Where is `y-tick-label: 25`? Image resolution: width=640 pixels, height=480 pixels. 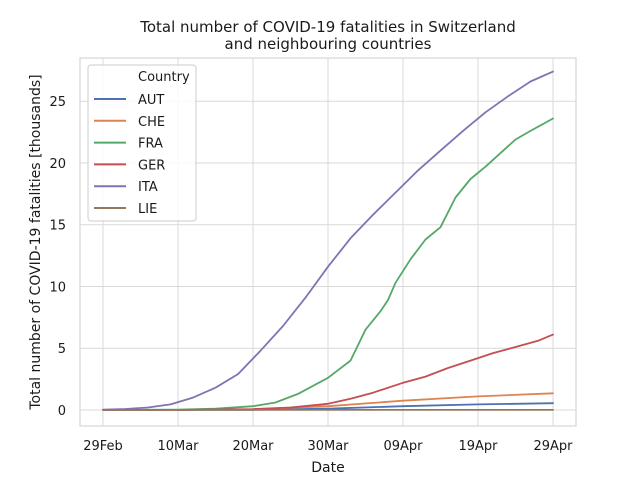 y-tick-label: 25 is located at coordinates (57, 102).